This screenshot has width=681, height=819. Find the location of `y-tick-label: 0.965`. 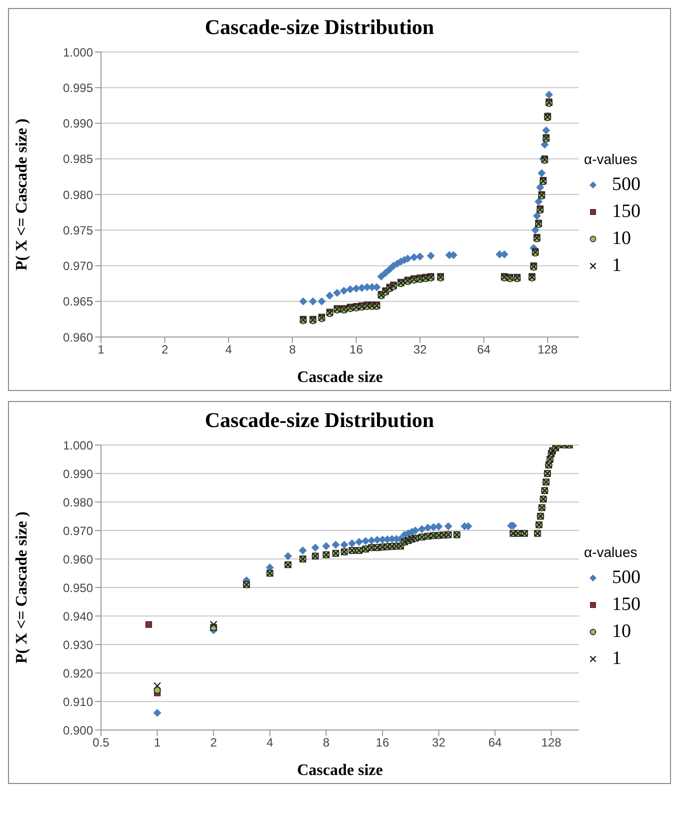

y-tick-label: 0.965 is located at coordinates (78, 301).